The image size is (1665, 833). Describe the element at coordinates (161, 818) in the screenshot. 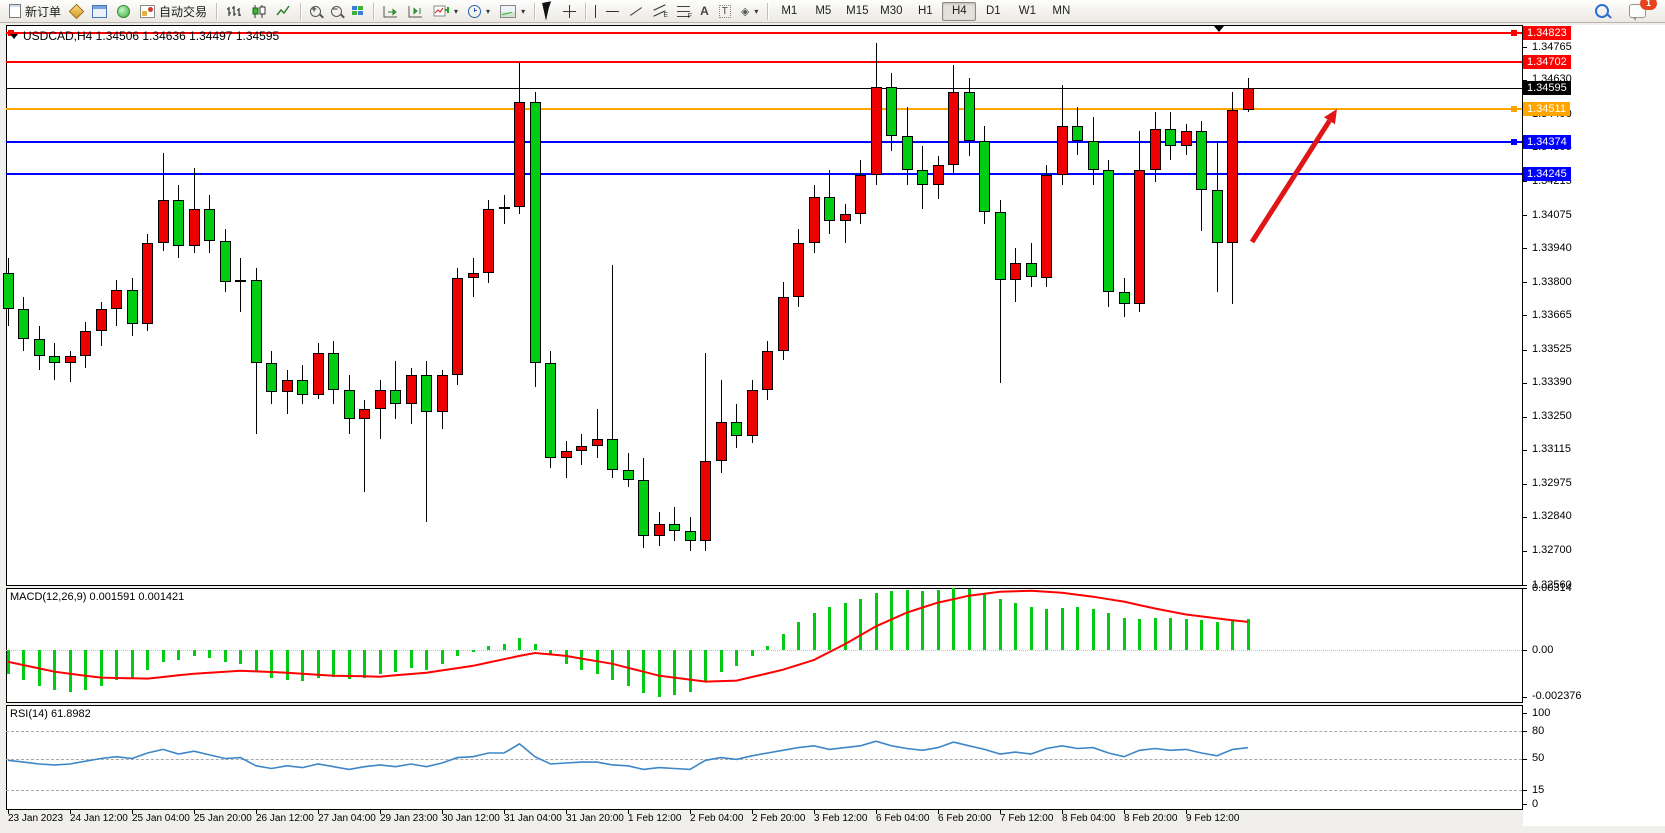

I see `date-label: 25 Jan 04:00` at that location.